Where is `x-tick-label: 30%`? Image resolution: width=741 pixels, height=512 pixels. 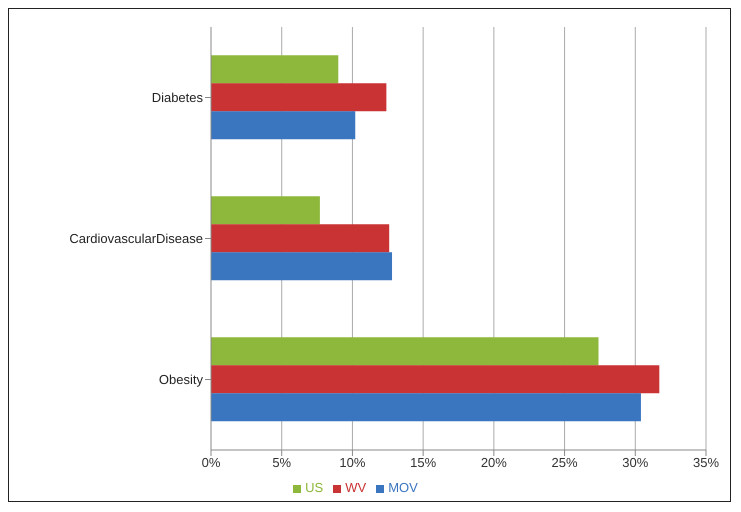 x-tick-label: 30% is located at coordinates (635, 462).